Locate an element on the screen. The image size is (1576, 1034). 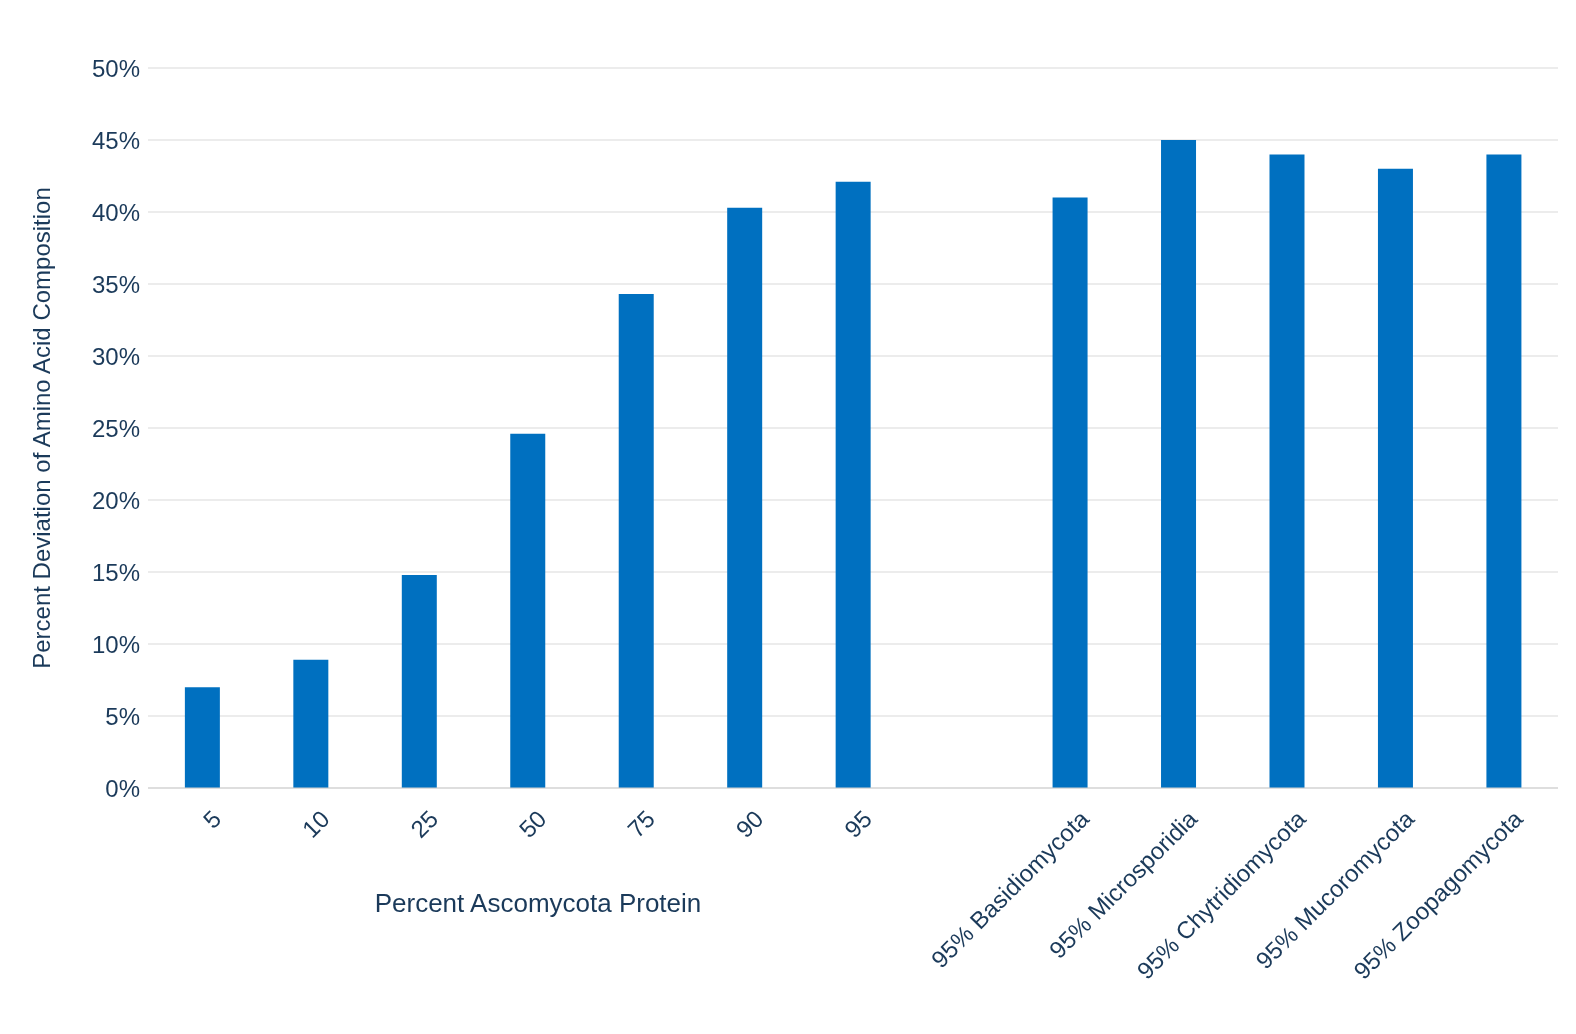
x-tick-label: 90 is located at coordinates (749, 823).